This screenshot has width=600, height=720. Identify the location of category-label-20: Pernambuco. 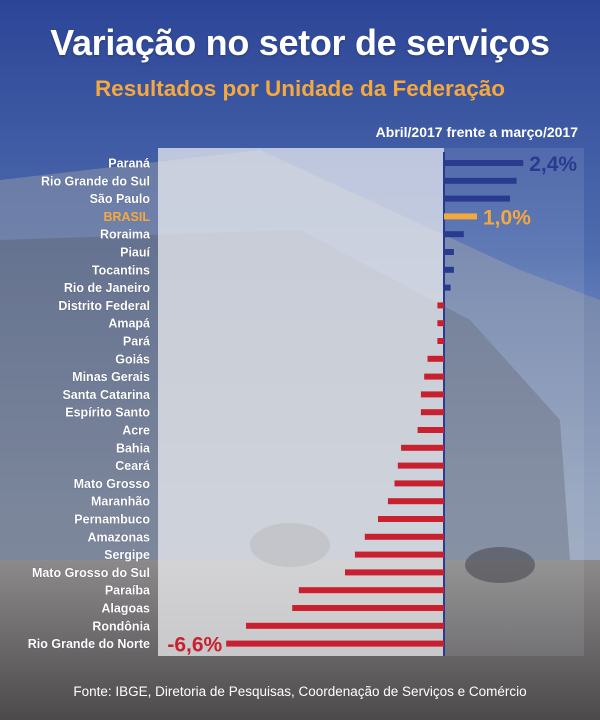
(112, 520).